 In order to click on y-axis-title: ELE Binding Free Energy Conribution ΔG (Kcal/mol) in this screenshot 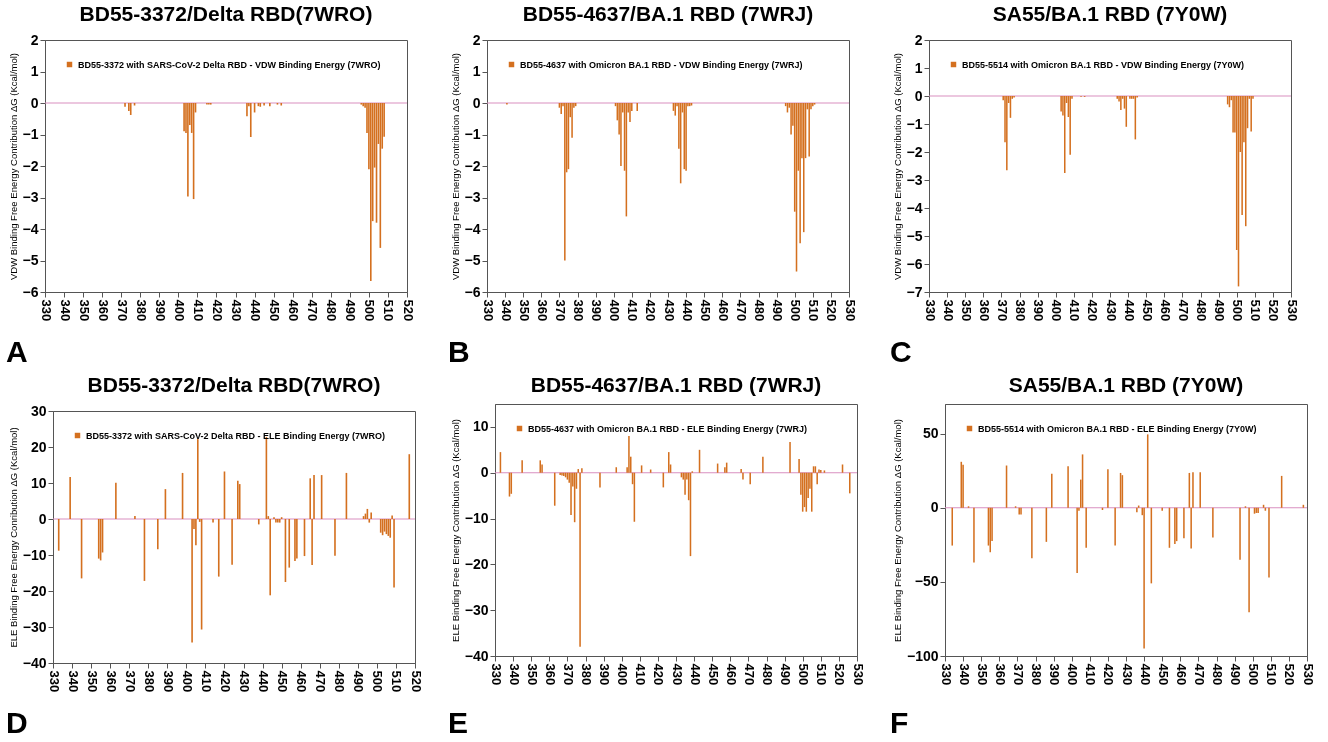, I will do `click(13, 537)`.